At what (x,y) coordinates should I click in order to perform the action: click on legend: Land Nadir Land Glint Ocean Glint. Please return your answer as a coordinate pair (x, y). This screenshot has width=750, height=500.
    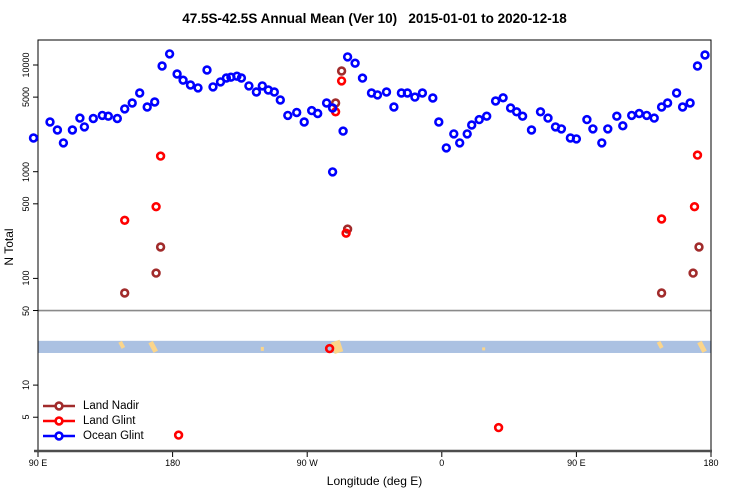
    Looking at the image, I should click on (93, 421).